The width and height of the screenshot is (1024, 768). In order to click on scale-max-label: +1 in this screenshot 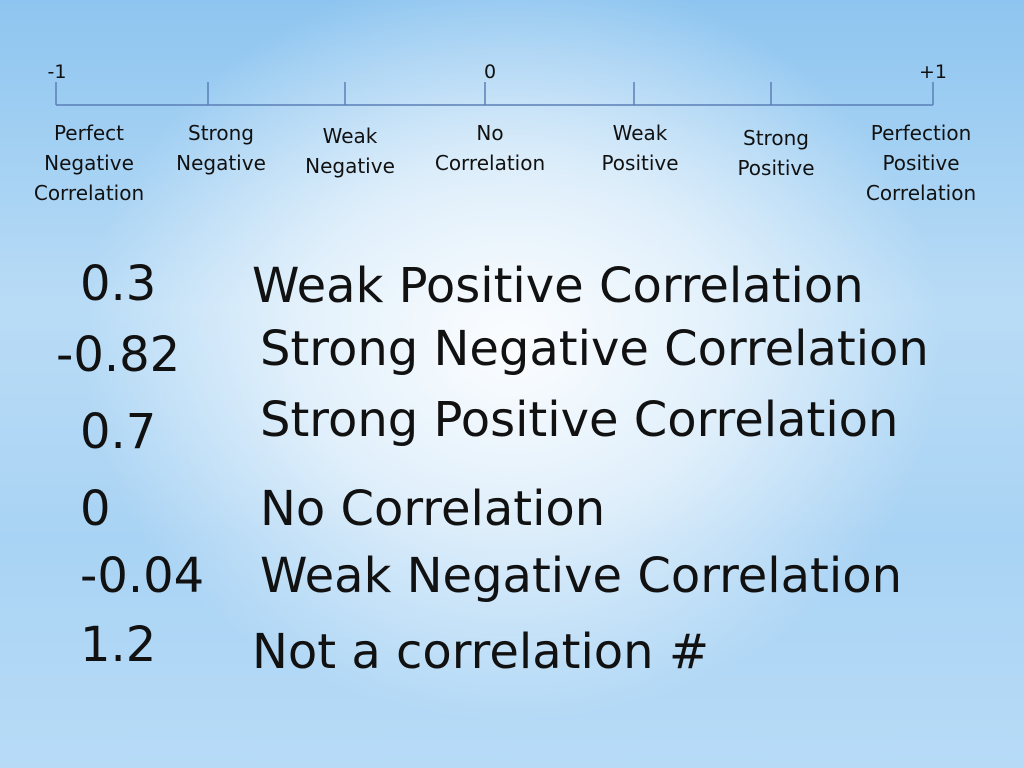, I will do `click(933, 72)`.